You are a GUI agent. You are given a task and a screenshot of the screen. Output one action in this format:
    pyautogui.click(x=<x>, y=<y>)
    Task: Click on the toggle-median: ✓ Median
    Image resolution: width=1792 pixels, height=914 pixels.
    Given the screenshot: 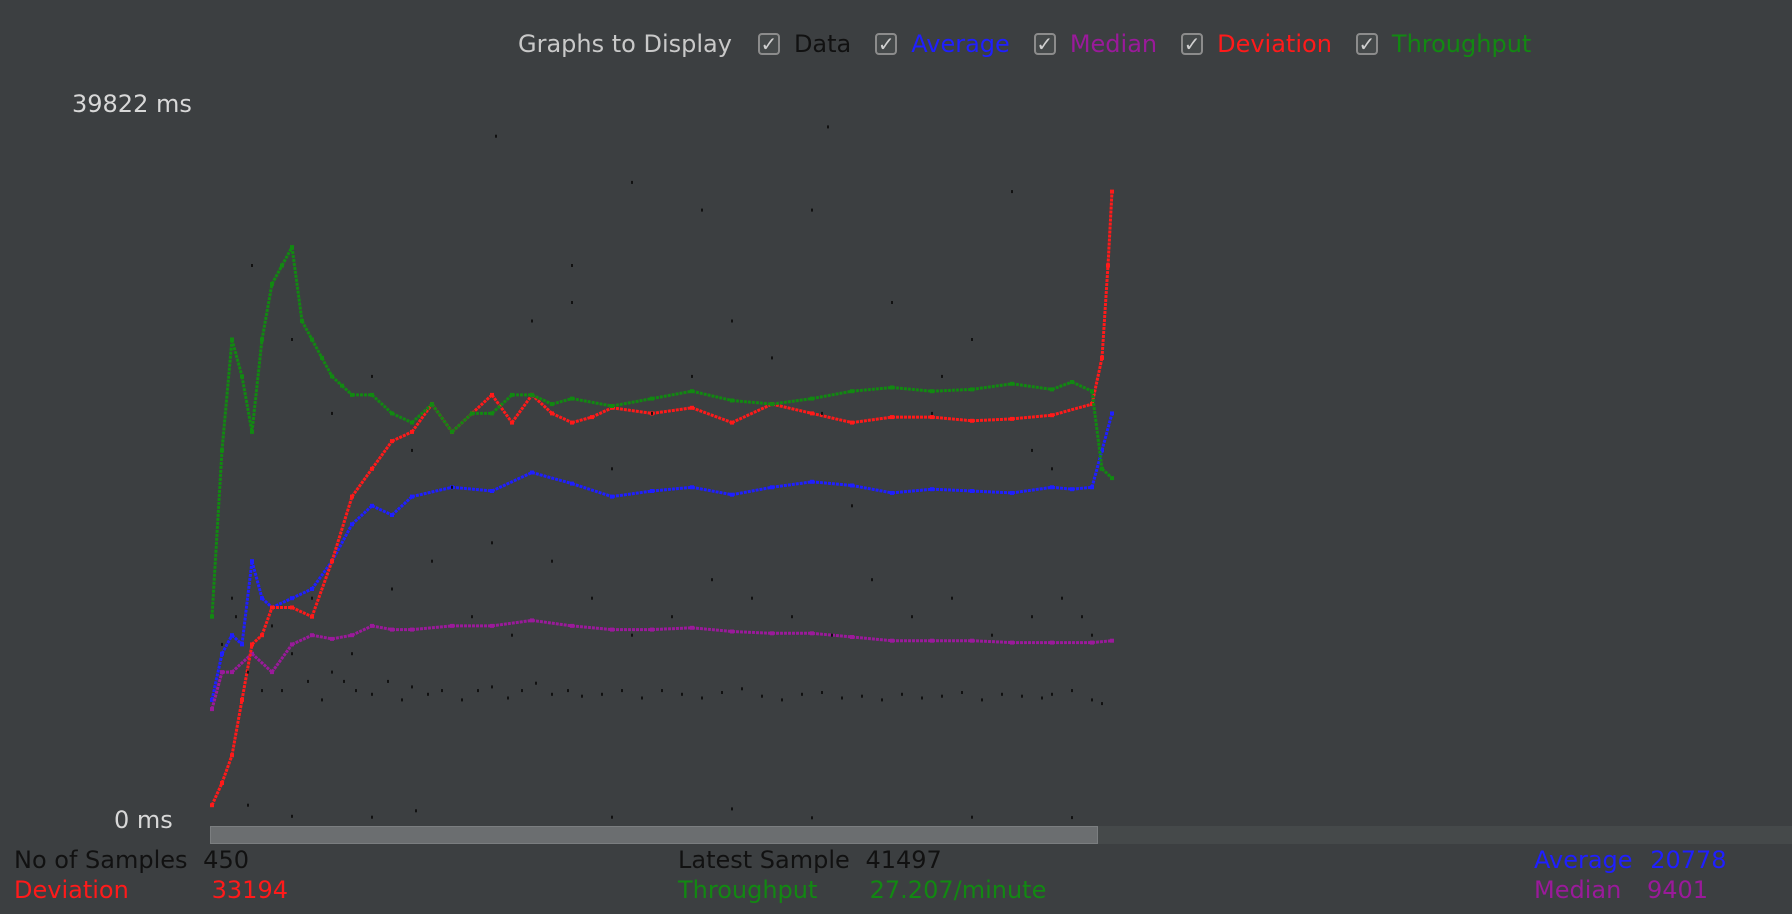 What is the action you would take?
    pyautogui.click(x=1095, y=44)
    